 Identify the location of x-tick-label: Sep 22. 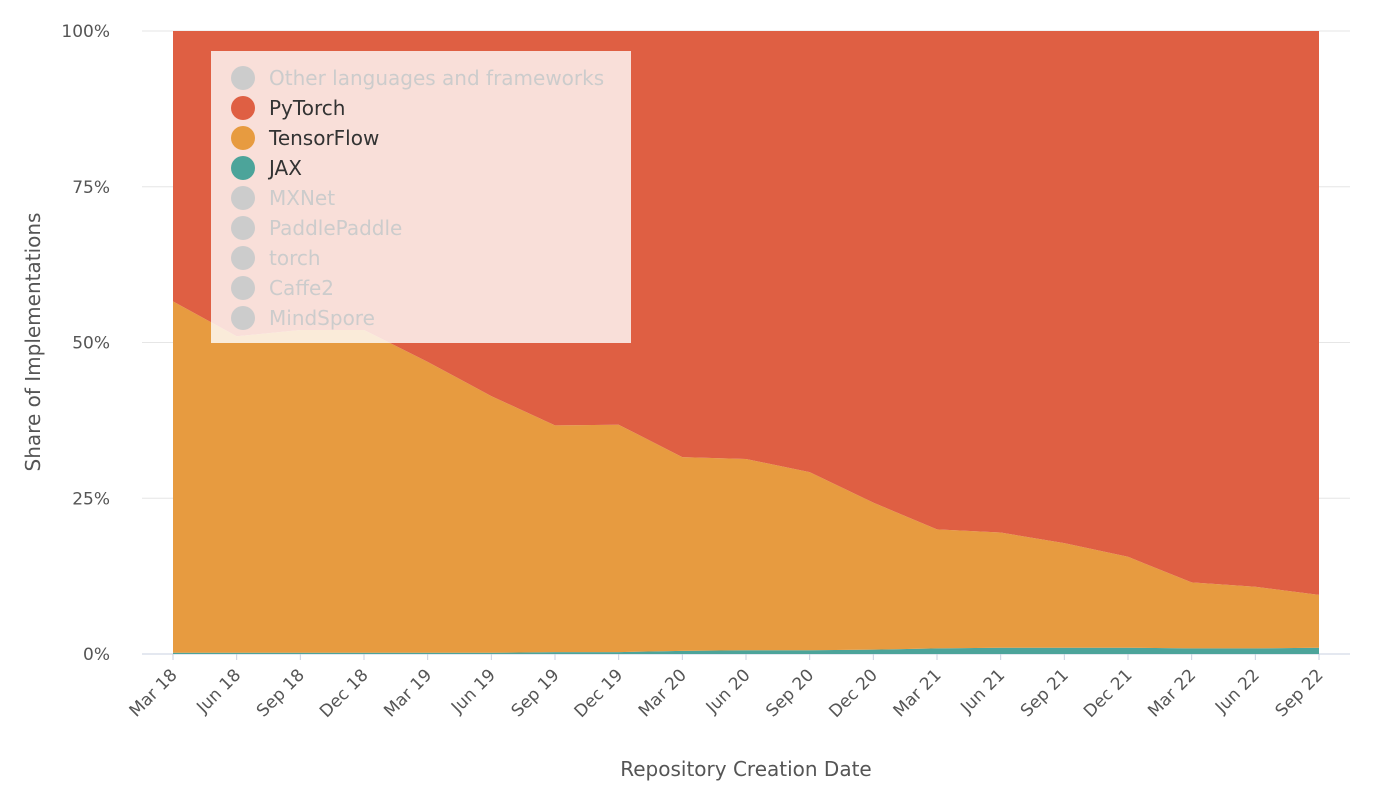
(1300, 693).